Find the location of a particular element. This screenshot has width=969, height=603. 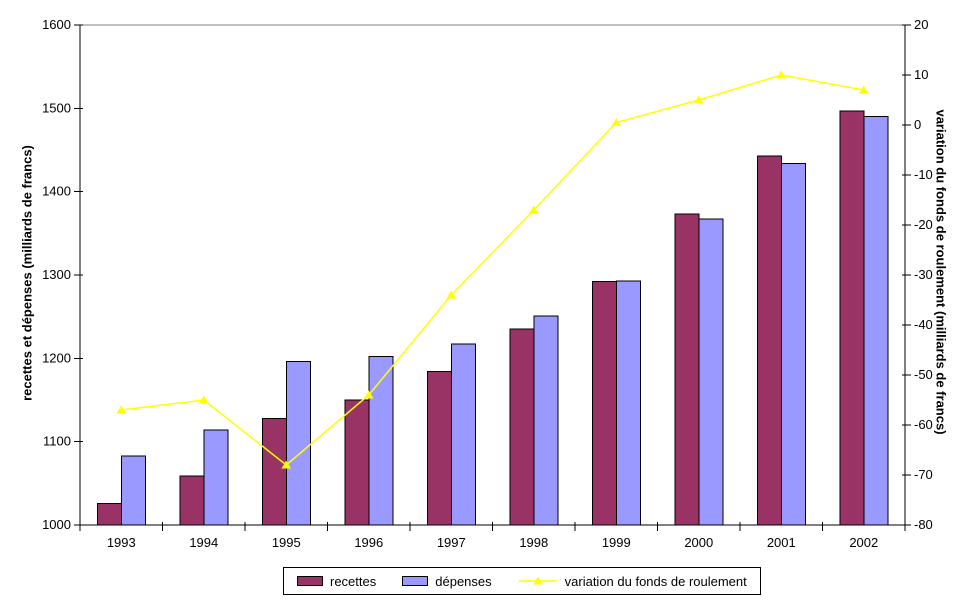

bar-depenses-1999 is located at coordinates (628, 403).